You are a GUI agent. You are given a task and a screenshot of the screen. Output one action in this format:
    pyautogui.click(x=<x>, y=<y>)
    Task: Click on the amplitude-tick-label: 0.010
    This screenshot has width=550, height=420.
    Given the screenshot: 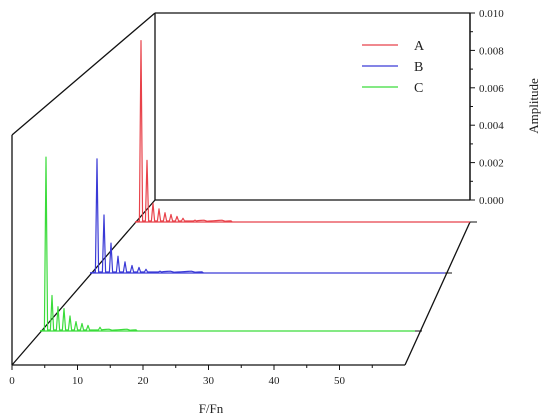 What is the action you would take?
    pyautogui.click(x=491, y=14)
    